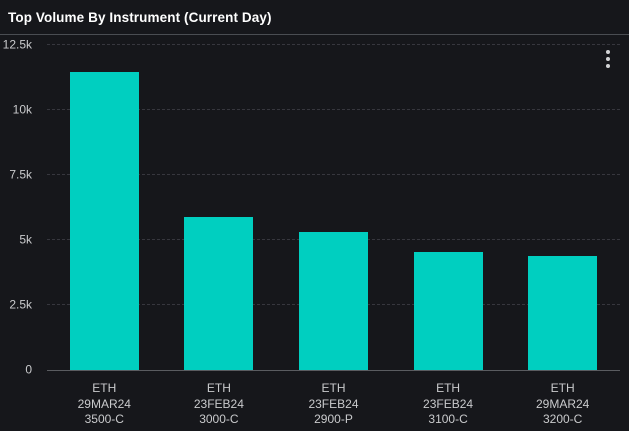 This screenshot has width=629, height=431. Describe the element at coordinates (219, 419) in the screenshot. I see `x-tick-label-line: 3000-C` at that location.